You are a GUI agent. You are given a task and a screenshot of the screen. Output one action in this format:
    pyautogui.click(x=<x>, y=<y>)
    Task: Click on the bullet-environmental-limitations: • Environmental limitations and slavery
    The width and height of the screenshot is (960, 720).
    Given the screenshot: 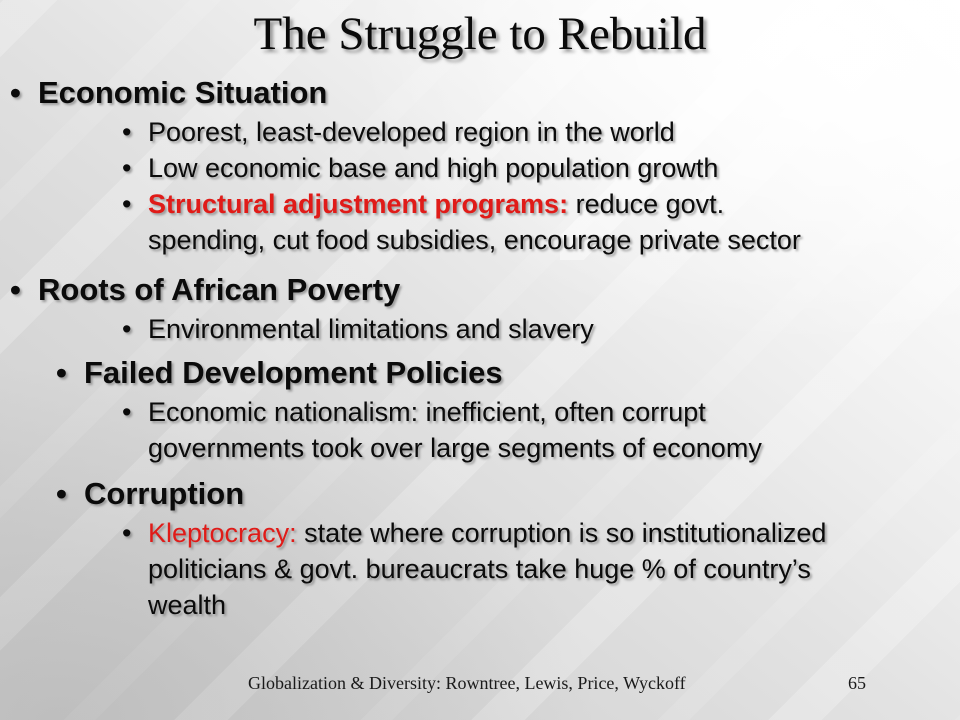 What is the action you would take?
    pyautogui.click(x=480, y=329)
    